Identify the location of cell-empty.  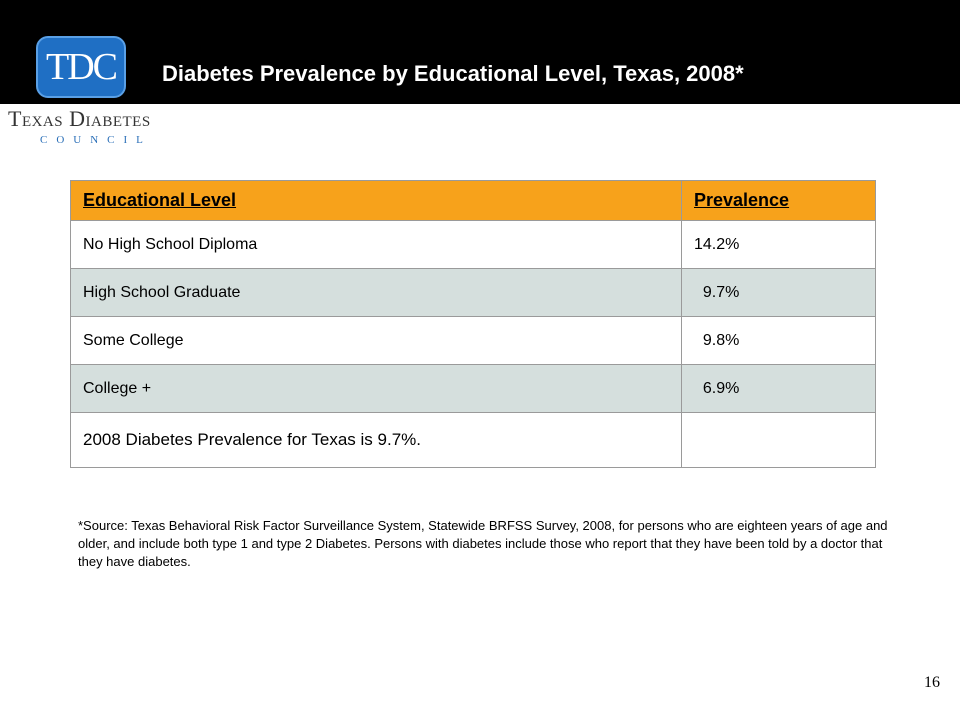
(778, 440).